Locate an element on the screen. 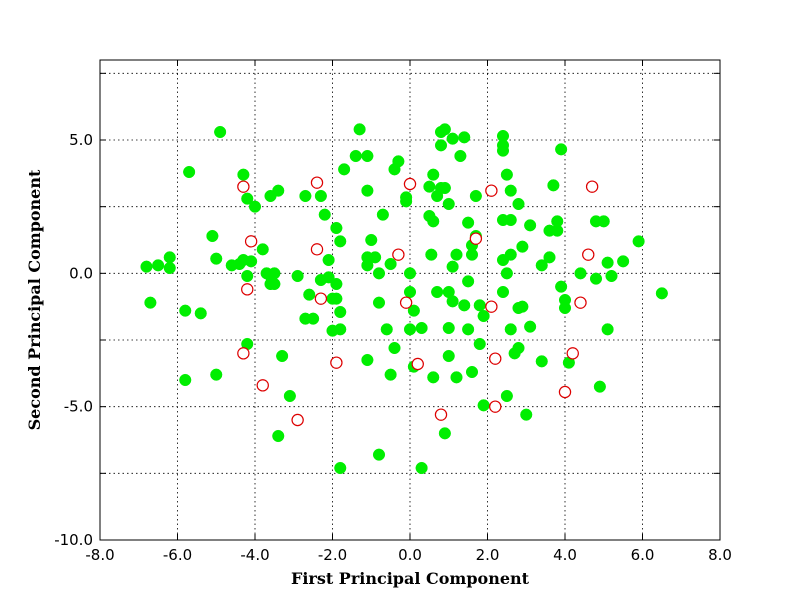 The image size is (800, 600). y-tick-label: 0.0 is located at coordinates (81, 273).